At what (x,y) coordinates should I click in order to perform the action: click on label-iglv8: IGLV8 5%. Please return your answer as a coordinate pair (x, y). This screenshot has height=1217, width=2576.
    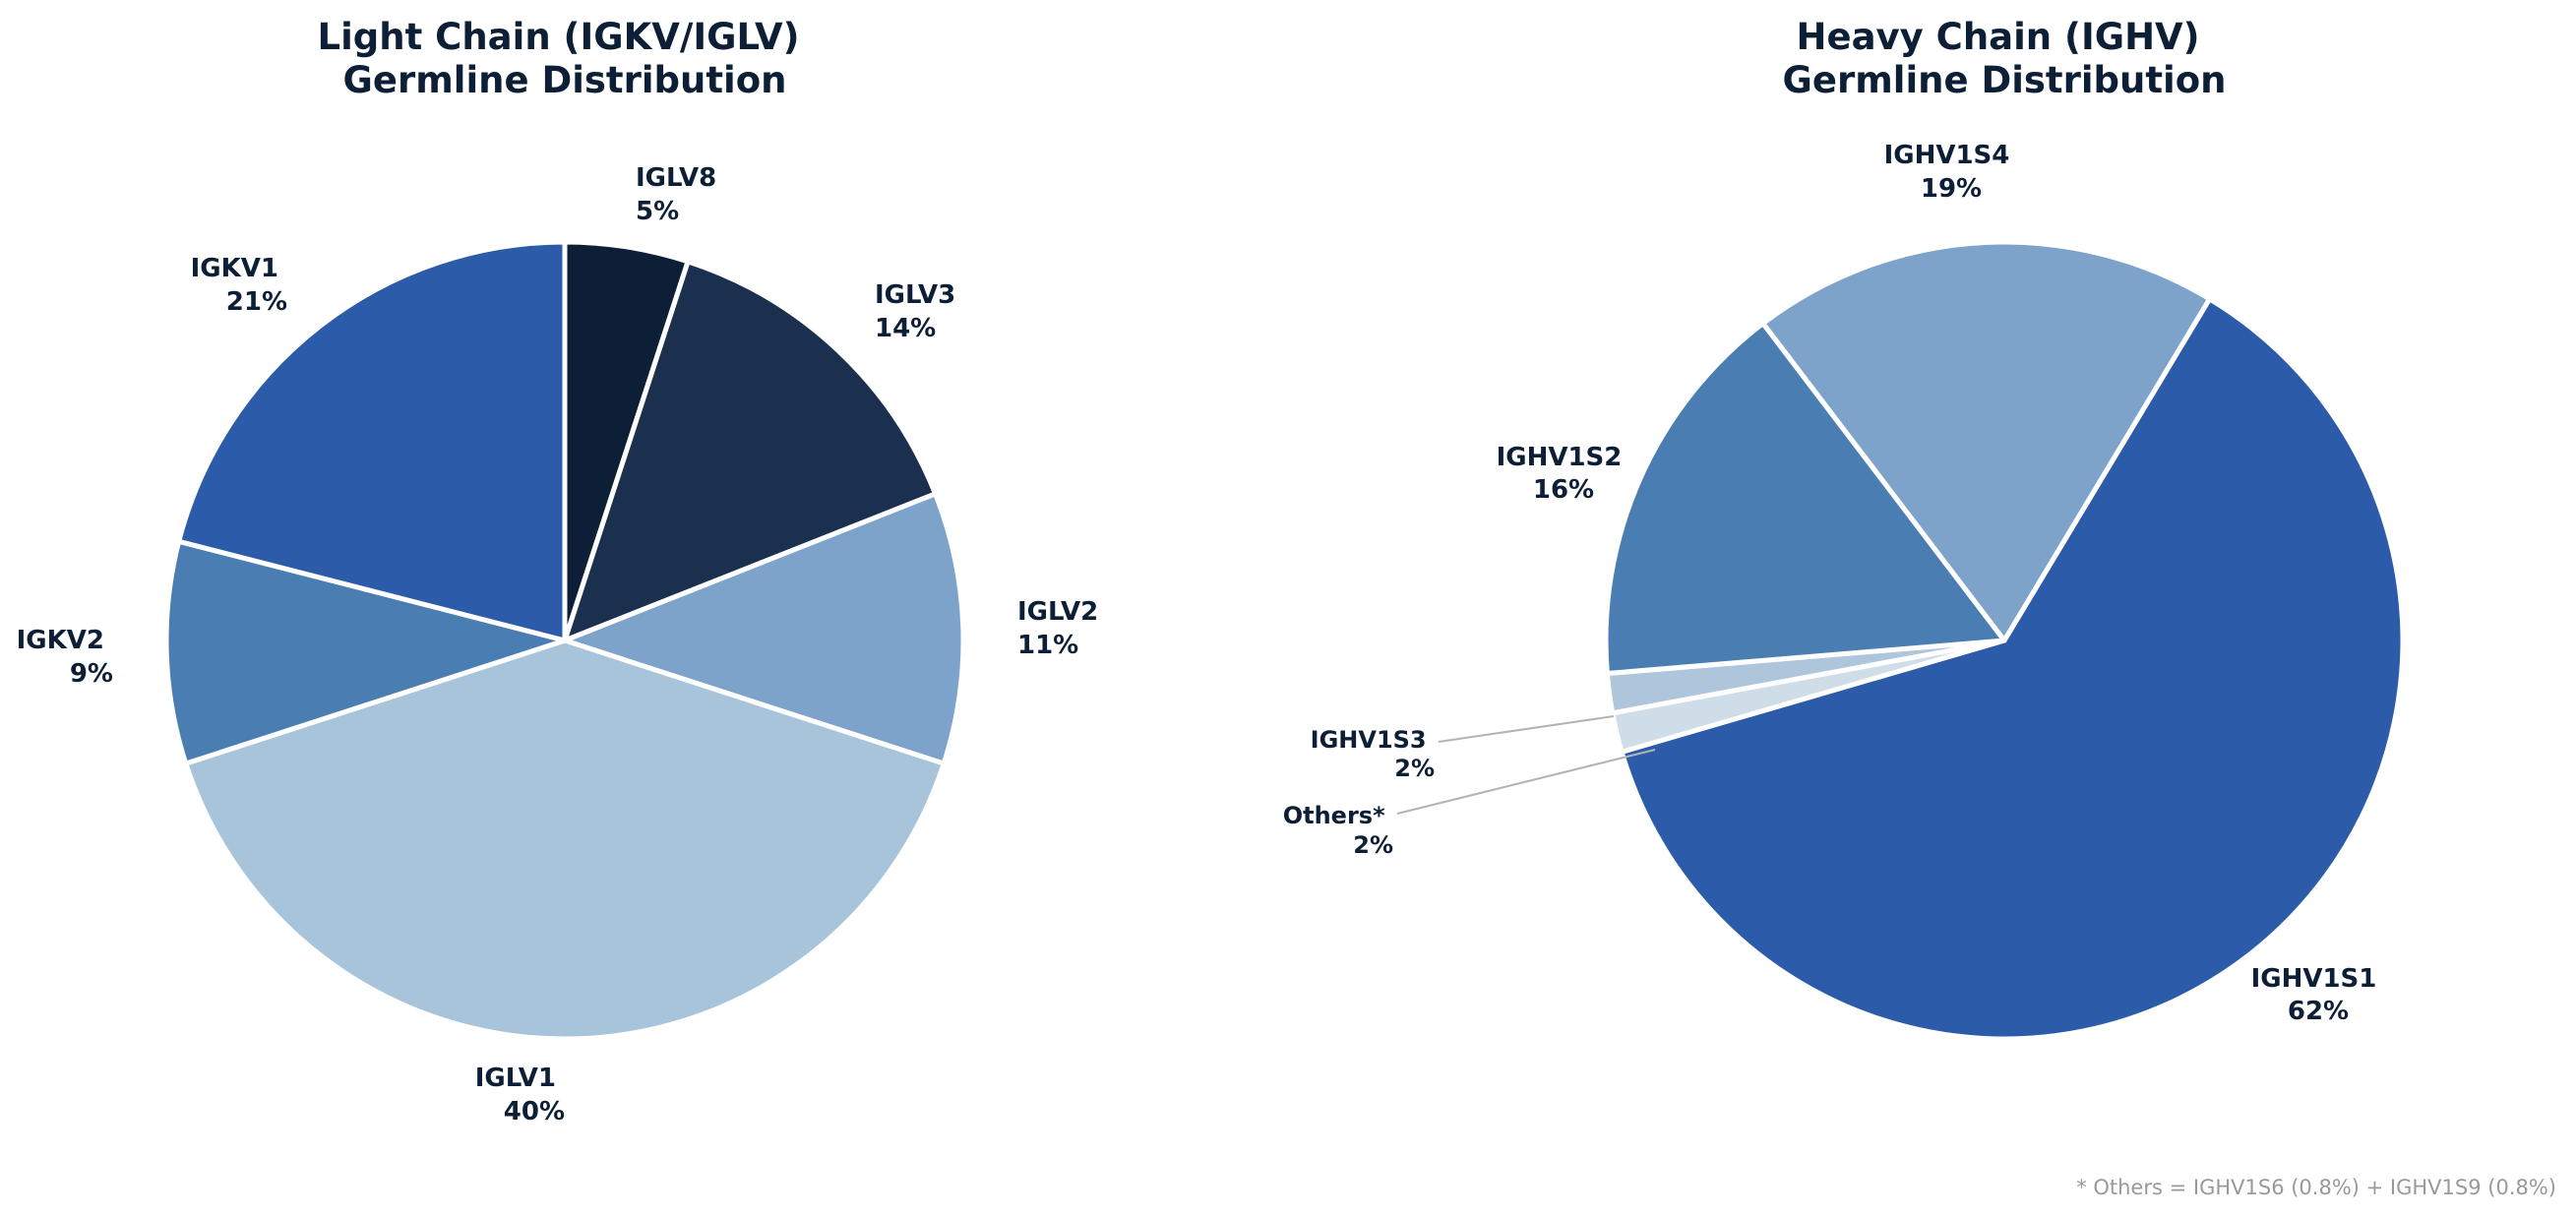
    Looking at the image, I should click on (680, 194).